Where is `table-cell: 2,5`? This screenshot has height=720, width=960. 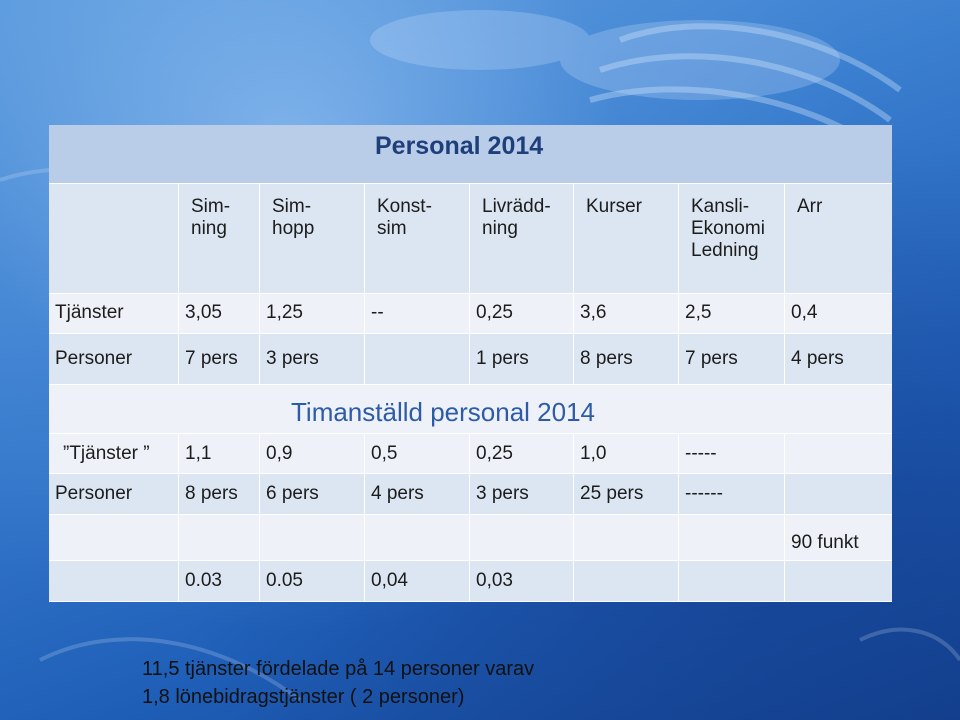 table-cell: 2,5 is located at coordinates (732, 313).